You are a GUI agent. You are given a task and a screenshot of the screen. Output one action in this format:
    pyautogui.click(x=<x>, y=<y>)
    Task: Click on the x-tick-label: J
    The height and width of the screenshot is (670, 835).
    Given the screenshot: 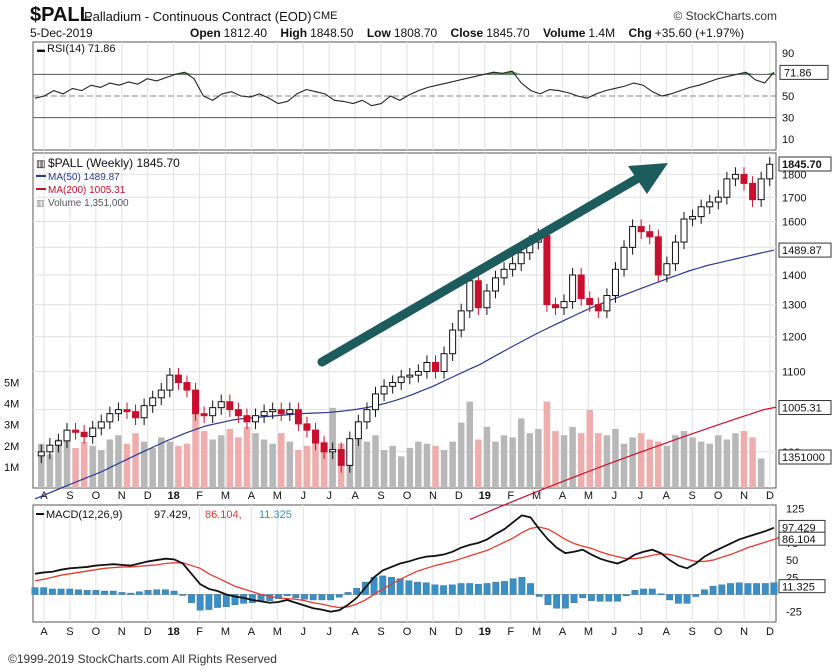 What is the action you would take?
    pyautogui.click(x=304, y=632)
    